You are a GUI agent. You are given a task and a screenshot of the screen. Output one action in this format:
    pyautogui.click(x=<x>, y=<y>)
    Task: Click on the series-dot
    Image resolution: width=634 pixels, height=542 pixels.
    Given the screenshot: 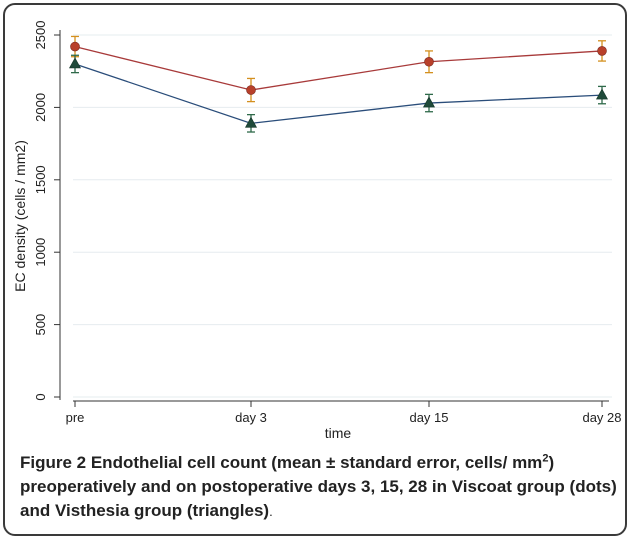 What is the action you would take?
    pyautogui.click(x=338, y=69)
    